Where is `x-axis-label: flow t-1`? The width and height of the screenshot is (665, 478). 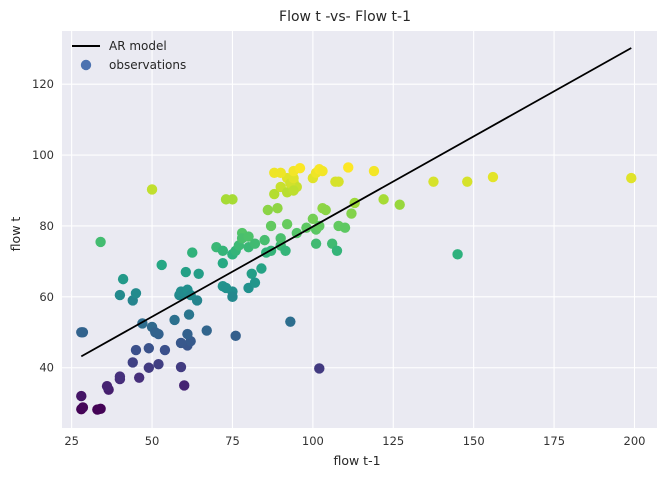 x-axis-label: flow t-1 is located at coordinates (356, 460).